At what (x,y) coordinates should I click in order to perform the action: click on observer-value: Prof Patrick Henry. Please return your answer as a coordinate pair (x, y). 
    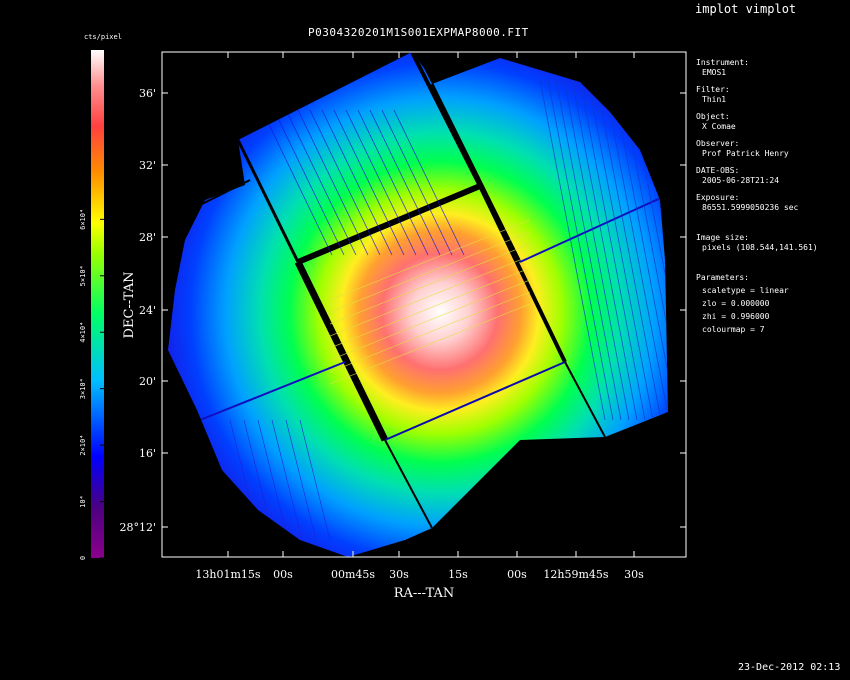
    Looking at the image, I should click on (745, 153).